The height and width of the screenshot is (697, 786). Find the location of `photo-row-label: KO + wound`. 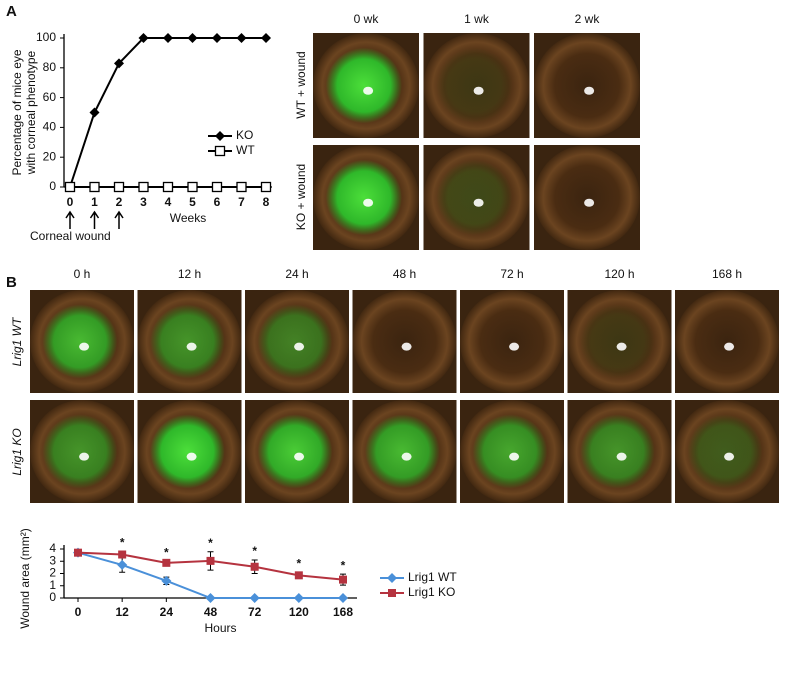

photo-row-label: KO + wound is located at coordinates (301, 197).